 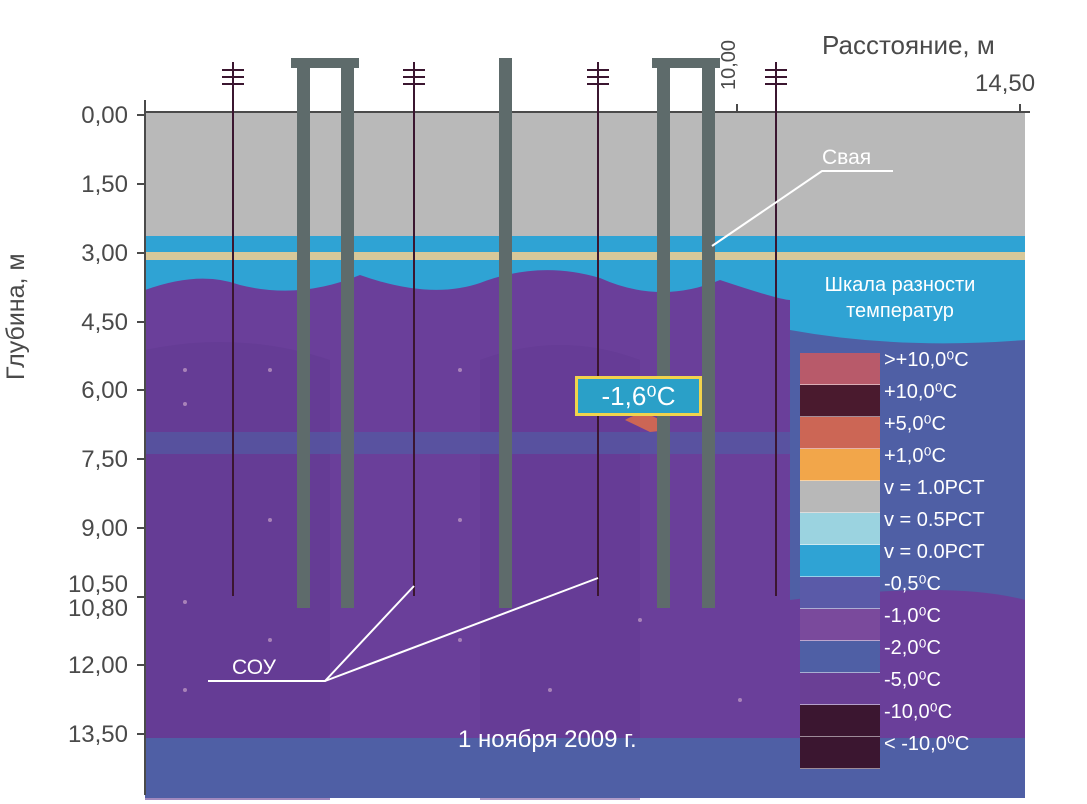 I want to click on legend-color-scale, so click(x=840, y=563).